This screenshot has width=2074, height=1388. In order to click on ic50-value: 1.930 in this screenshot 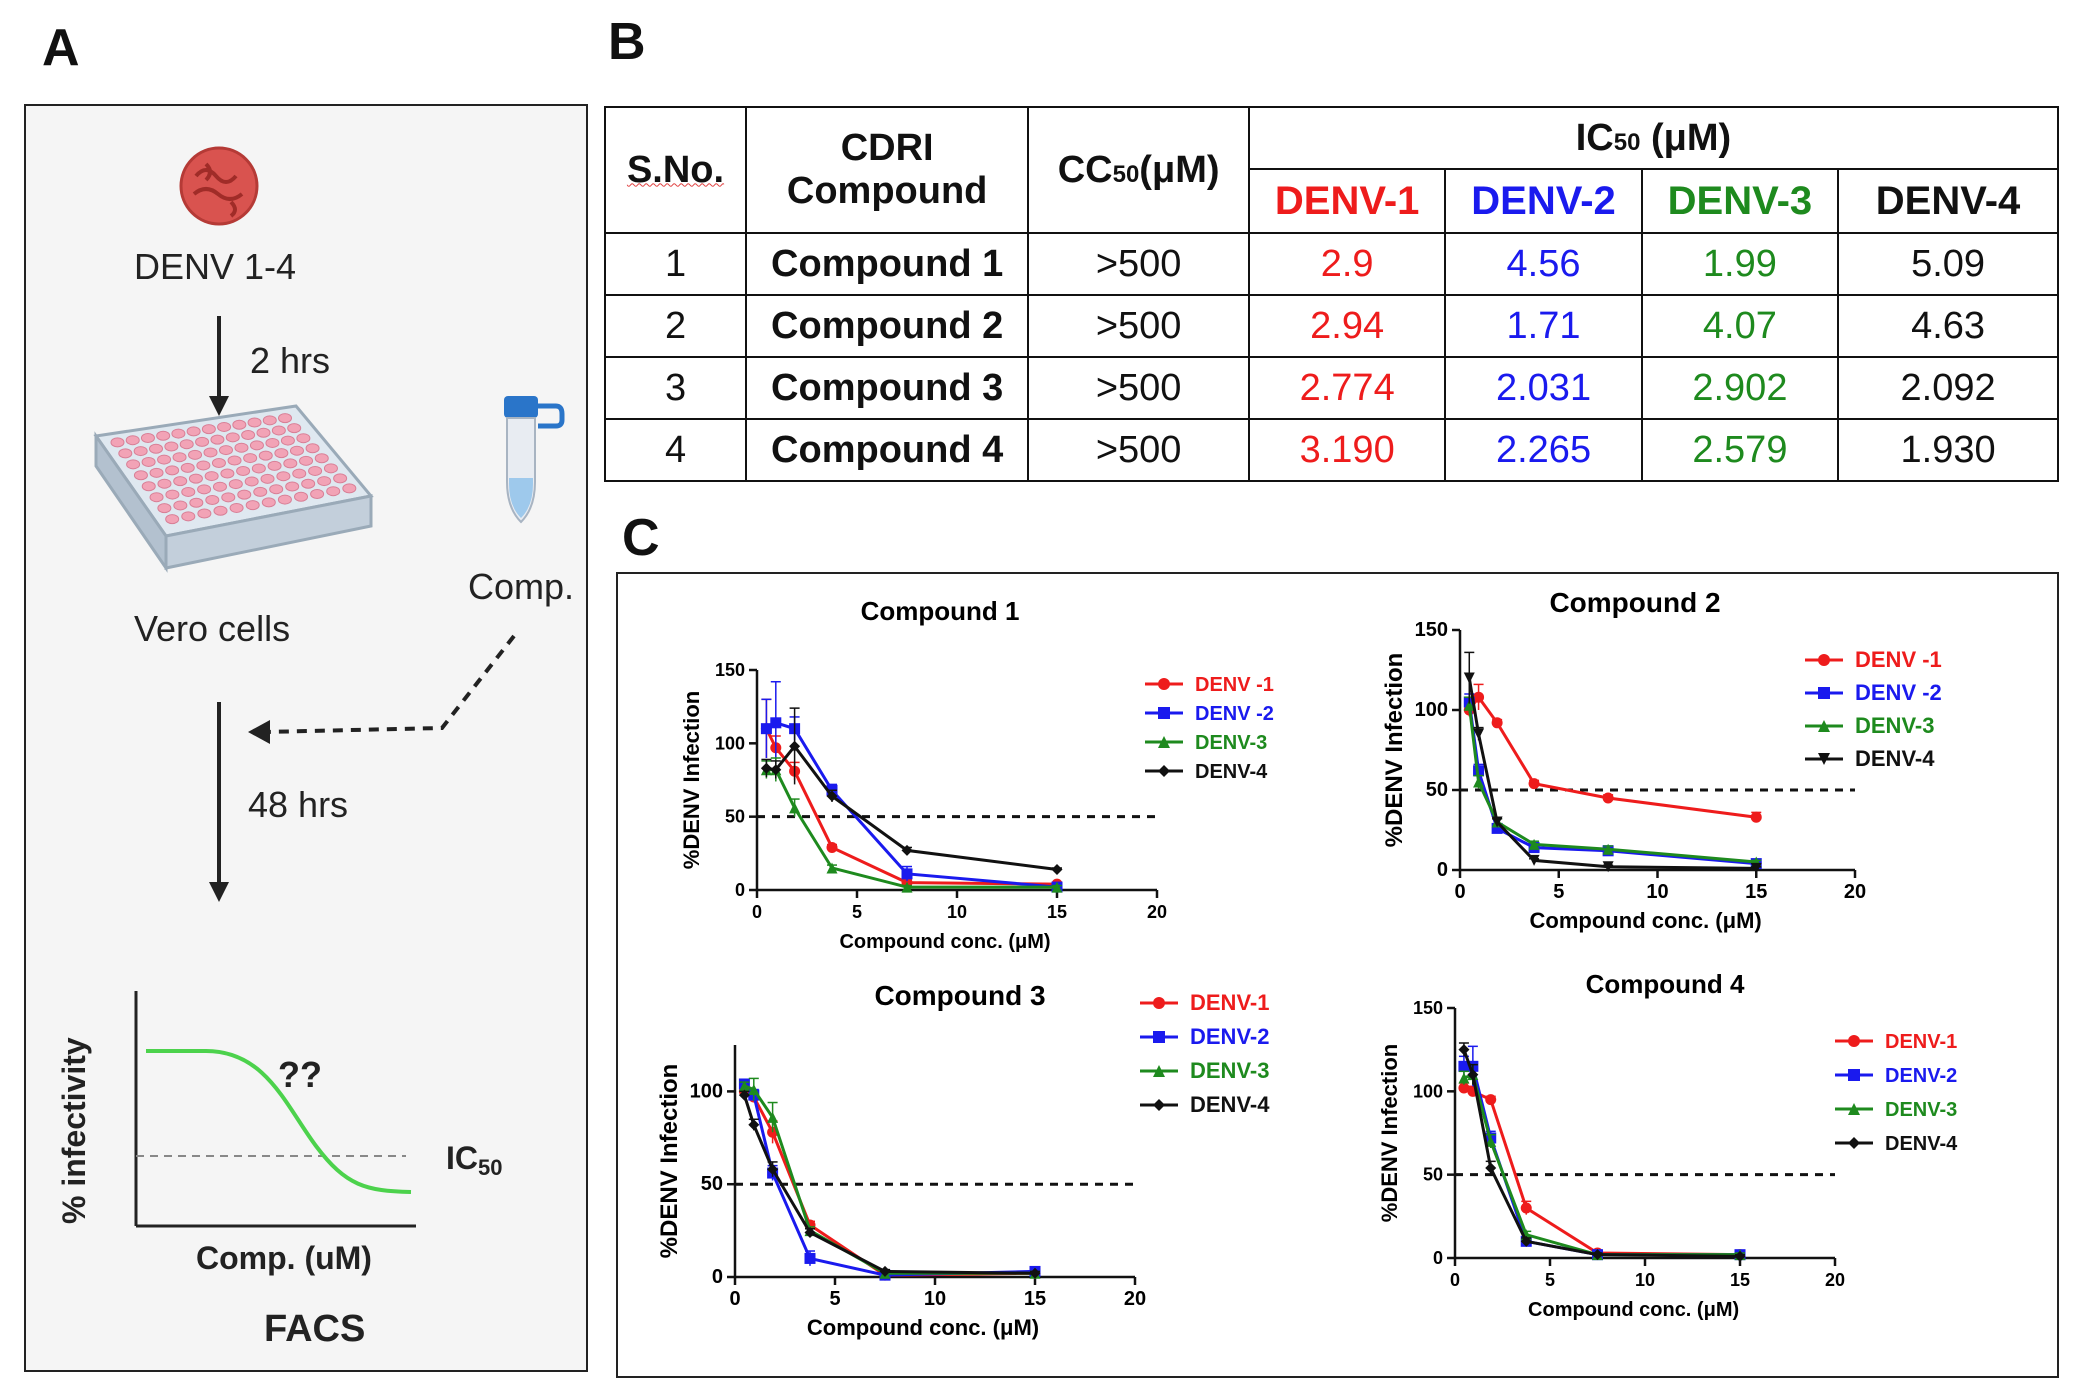, I will do `click(1948, 450)`.